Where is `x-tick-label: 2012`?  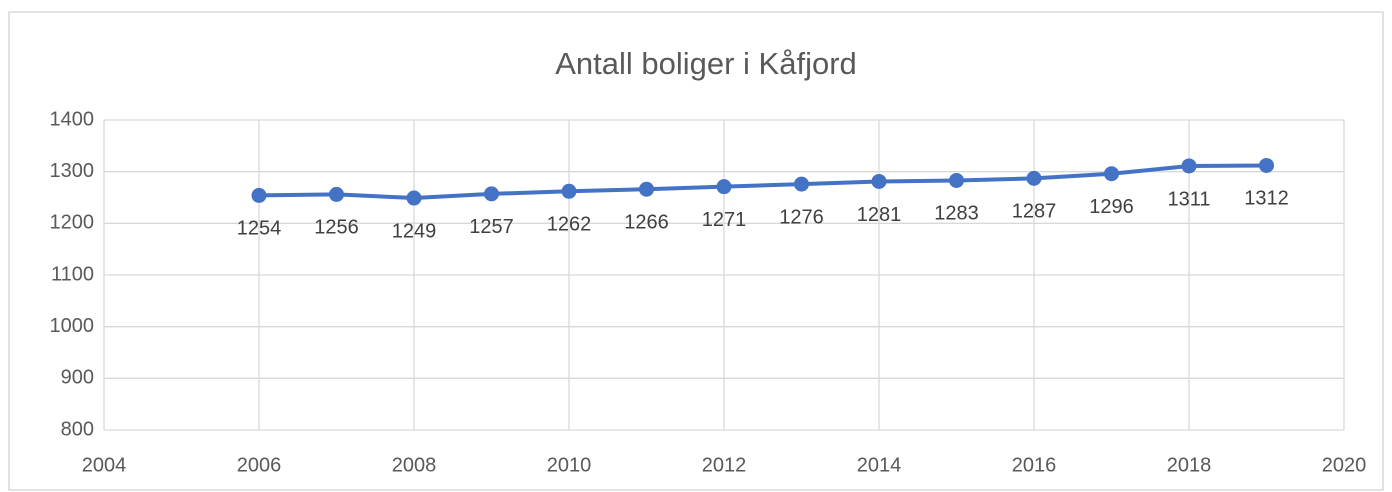
x-tick-label: 2012 is located at coordinates (724, 465).